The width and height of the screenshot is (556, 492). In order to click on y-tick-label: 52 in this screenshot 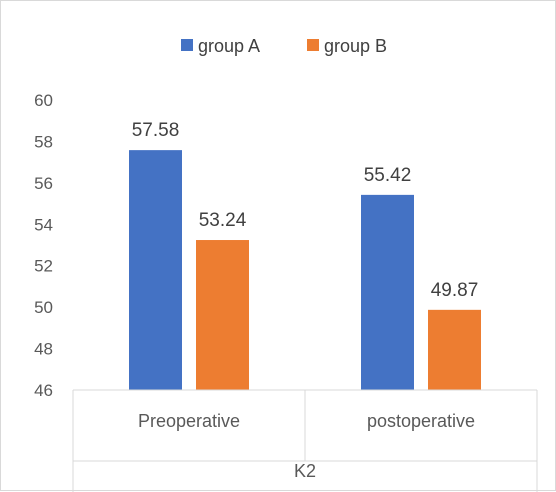, I will do `click(43, 266)`.